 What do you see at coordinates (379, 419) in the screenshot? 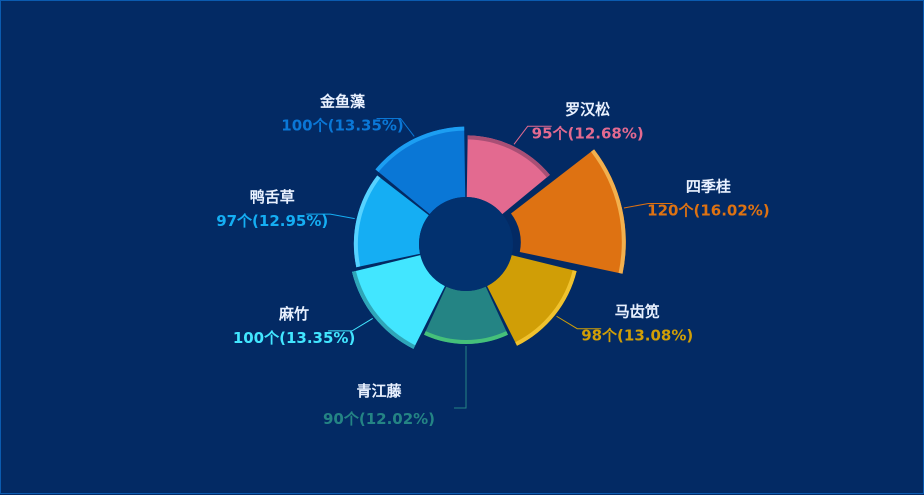
I see `slice-value-label: 90个(12.02%)` at bounding box center [379, 419].